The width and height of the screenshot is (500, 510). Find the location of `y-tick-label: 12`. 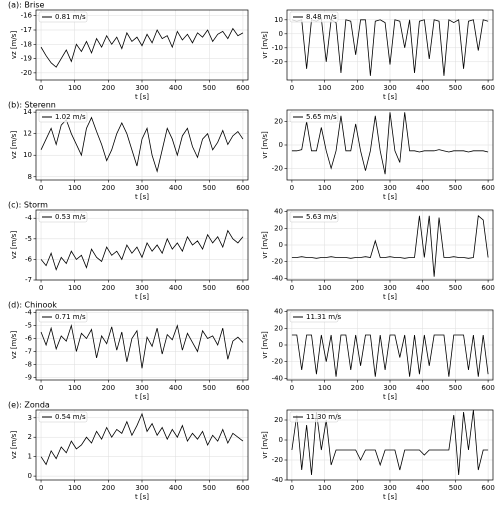

y-tick-label: 12 is located at coordinates (27, 134).